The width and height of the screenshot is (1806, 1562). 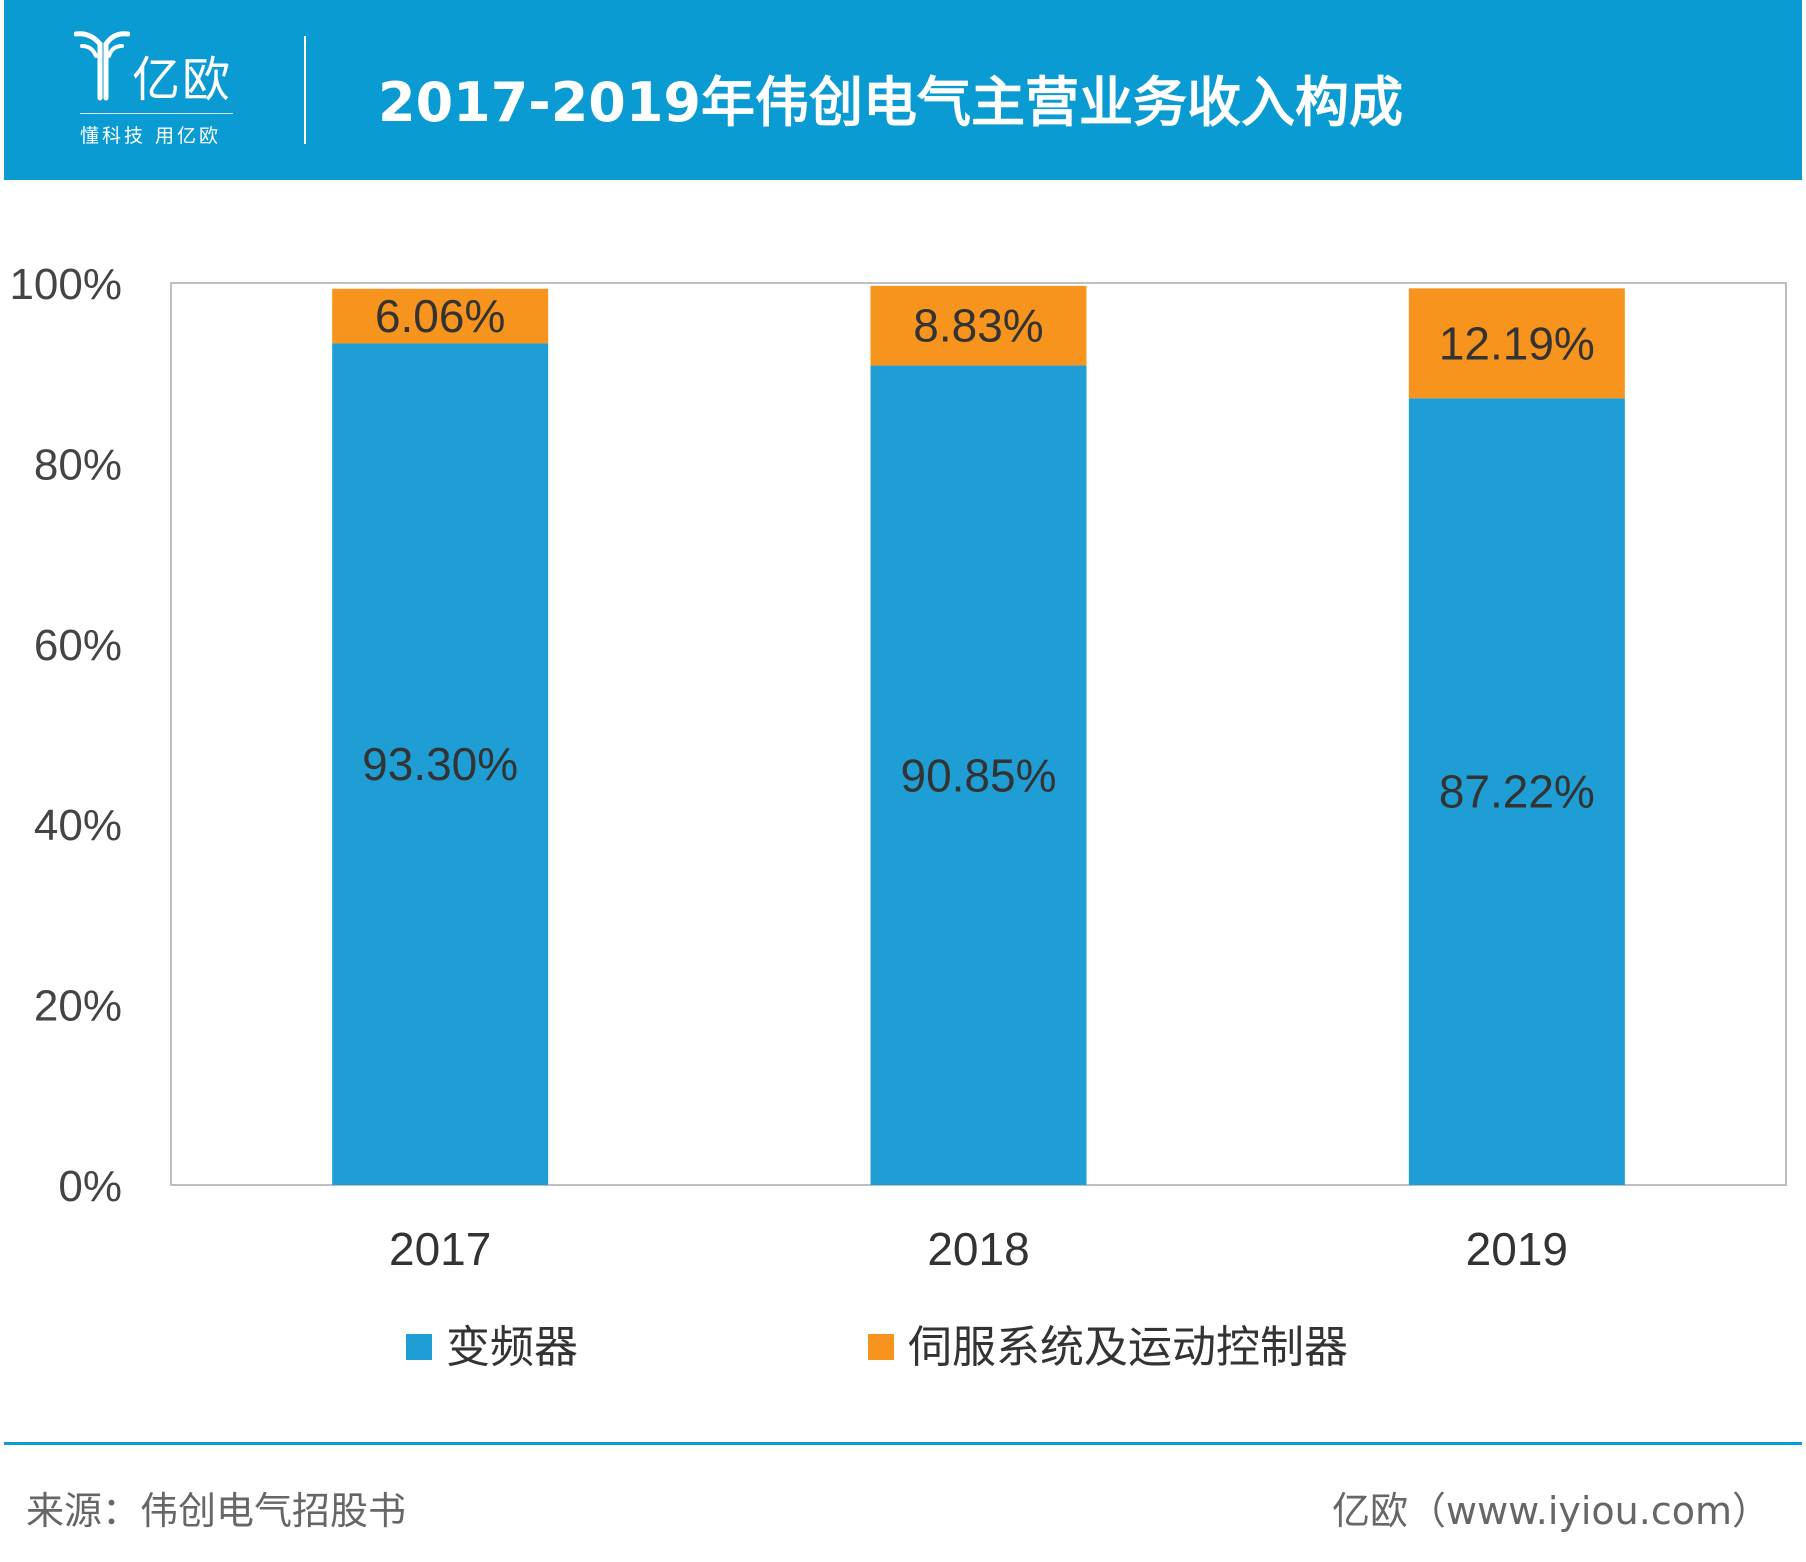 What do you see at coordinates (305, 90) in the screenshot?
I see `header-divider` at bounding box center [305, 90].